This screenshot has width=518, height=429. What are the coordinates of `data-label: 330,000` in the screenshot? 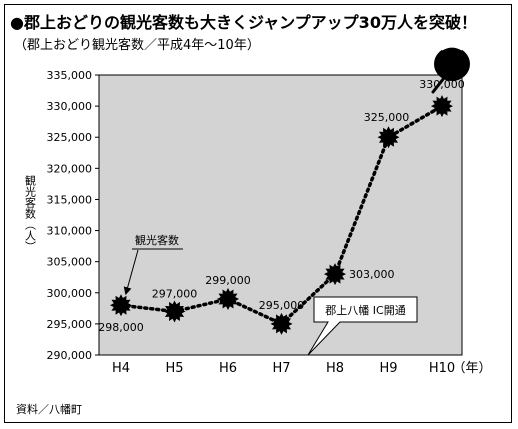 It's located at (442, 84).